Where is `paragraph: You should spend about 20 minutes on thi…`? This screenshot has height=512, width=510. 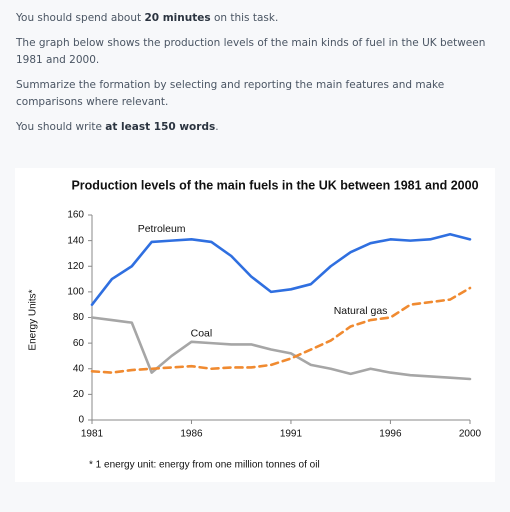 paragraph: You should spend about 20 minutes on thi… is located at coordinates (256, 18).